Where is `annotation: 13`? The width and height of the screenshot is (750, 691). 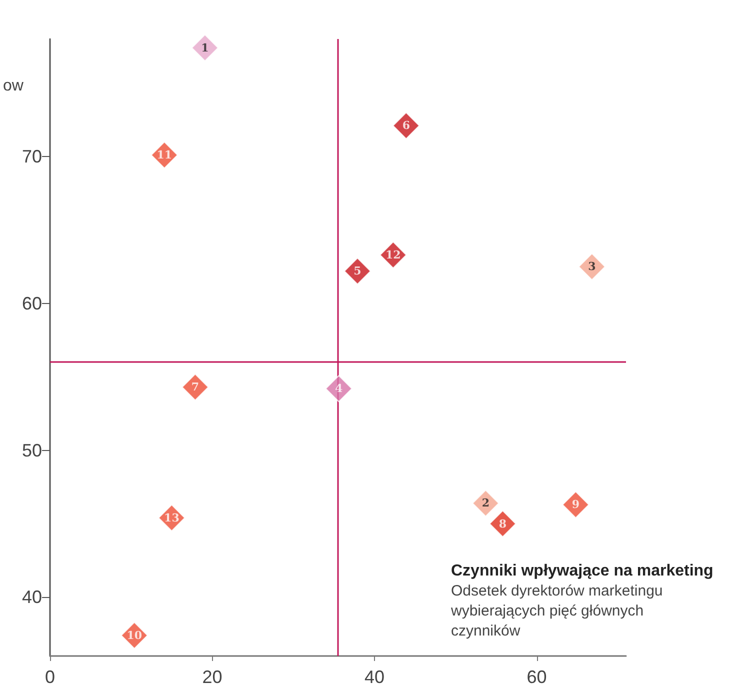 annotation: 13 is located at coordinates (172, 517).